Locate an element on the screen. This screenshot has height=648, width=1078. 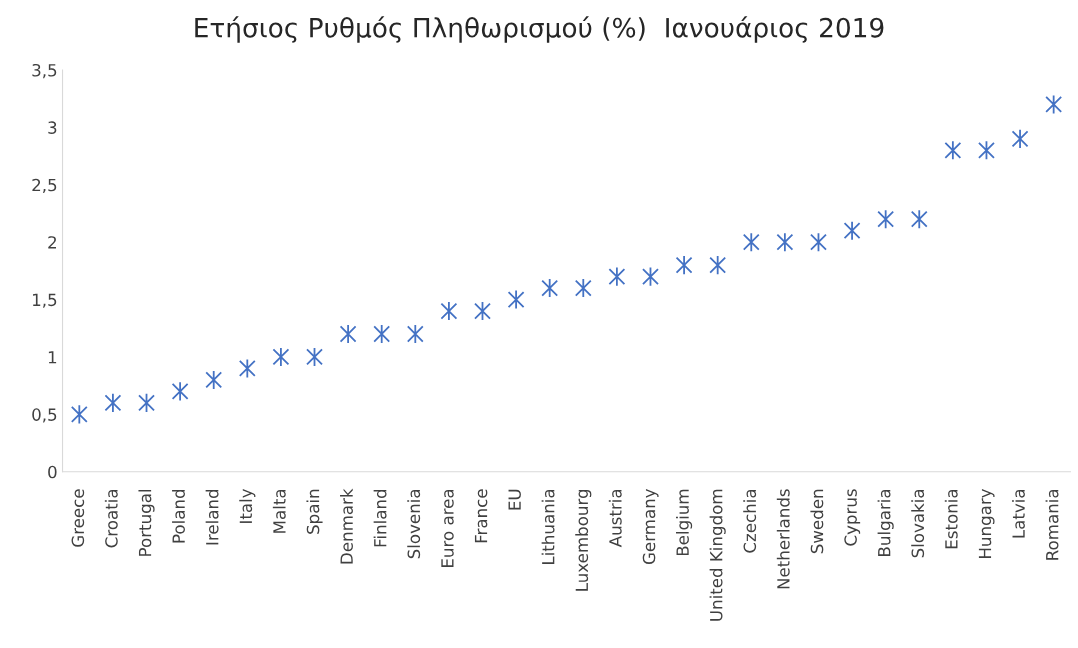
y-tick-label: 1,5 is located at coordinates (44, 300).